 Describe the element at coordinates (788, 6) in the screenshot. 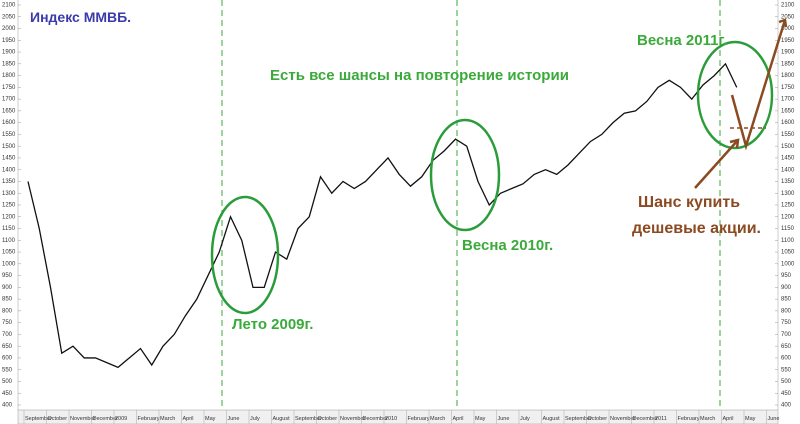

I see `y-tick-label: 2100` at that location.